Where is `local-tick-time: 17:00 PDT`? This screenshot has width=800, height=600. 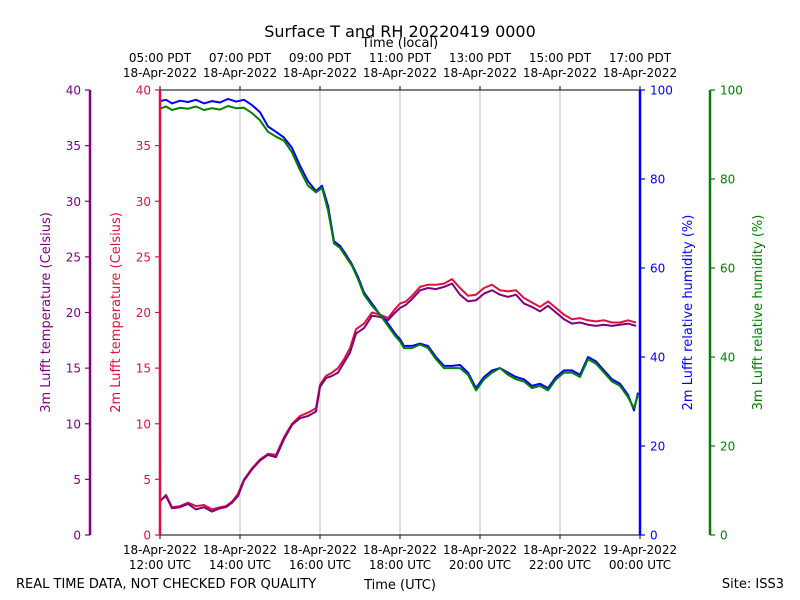 local-tick-time: 17:00 PDT is located at coordinates (640, 58).